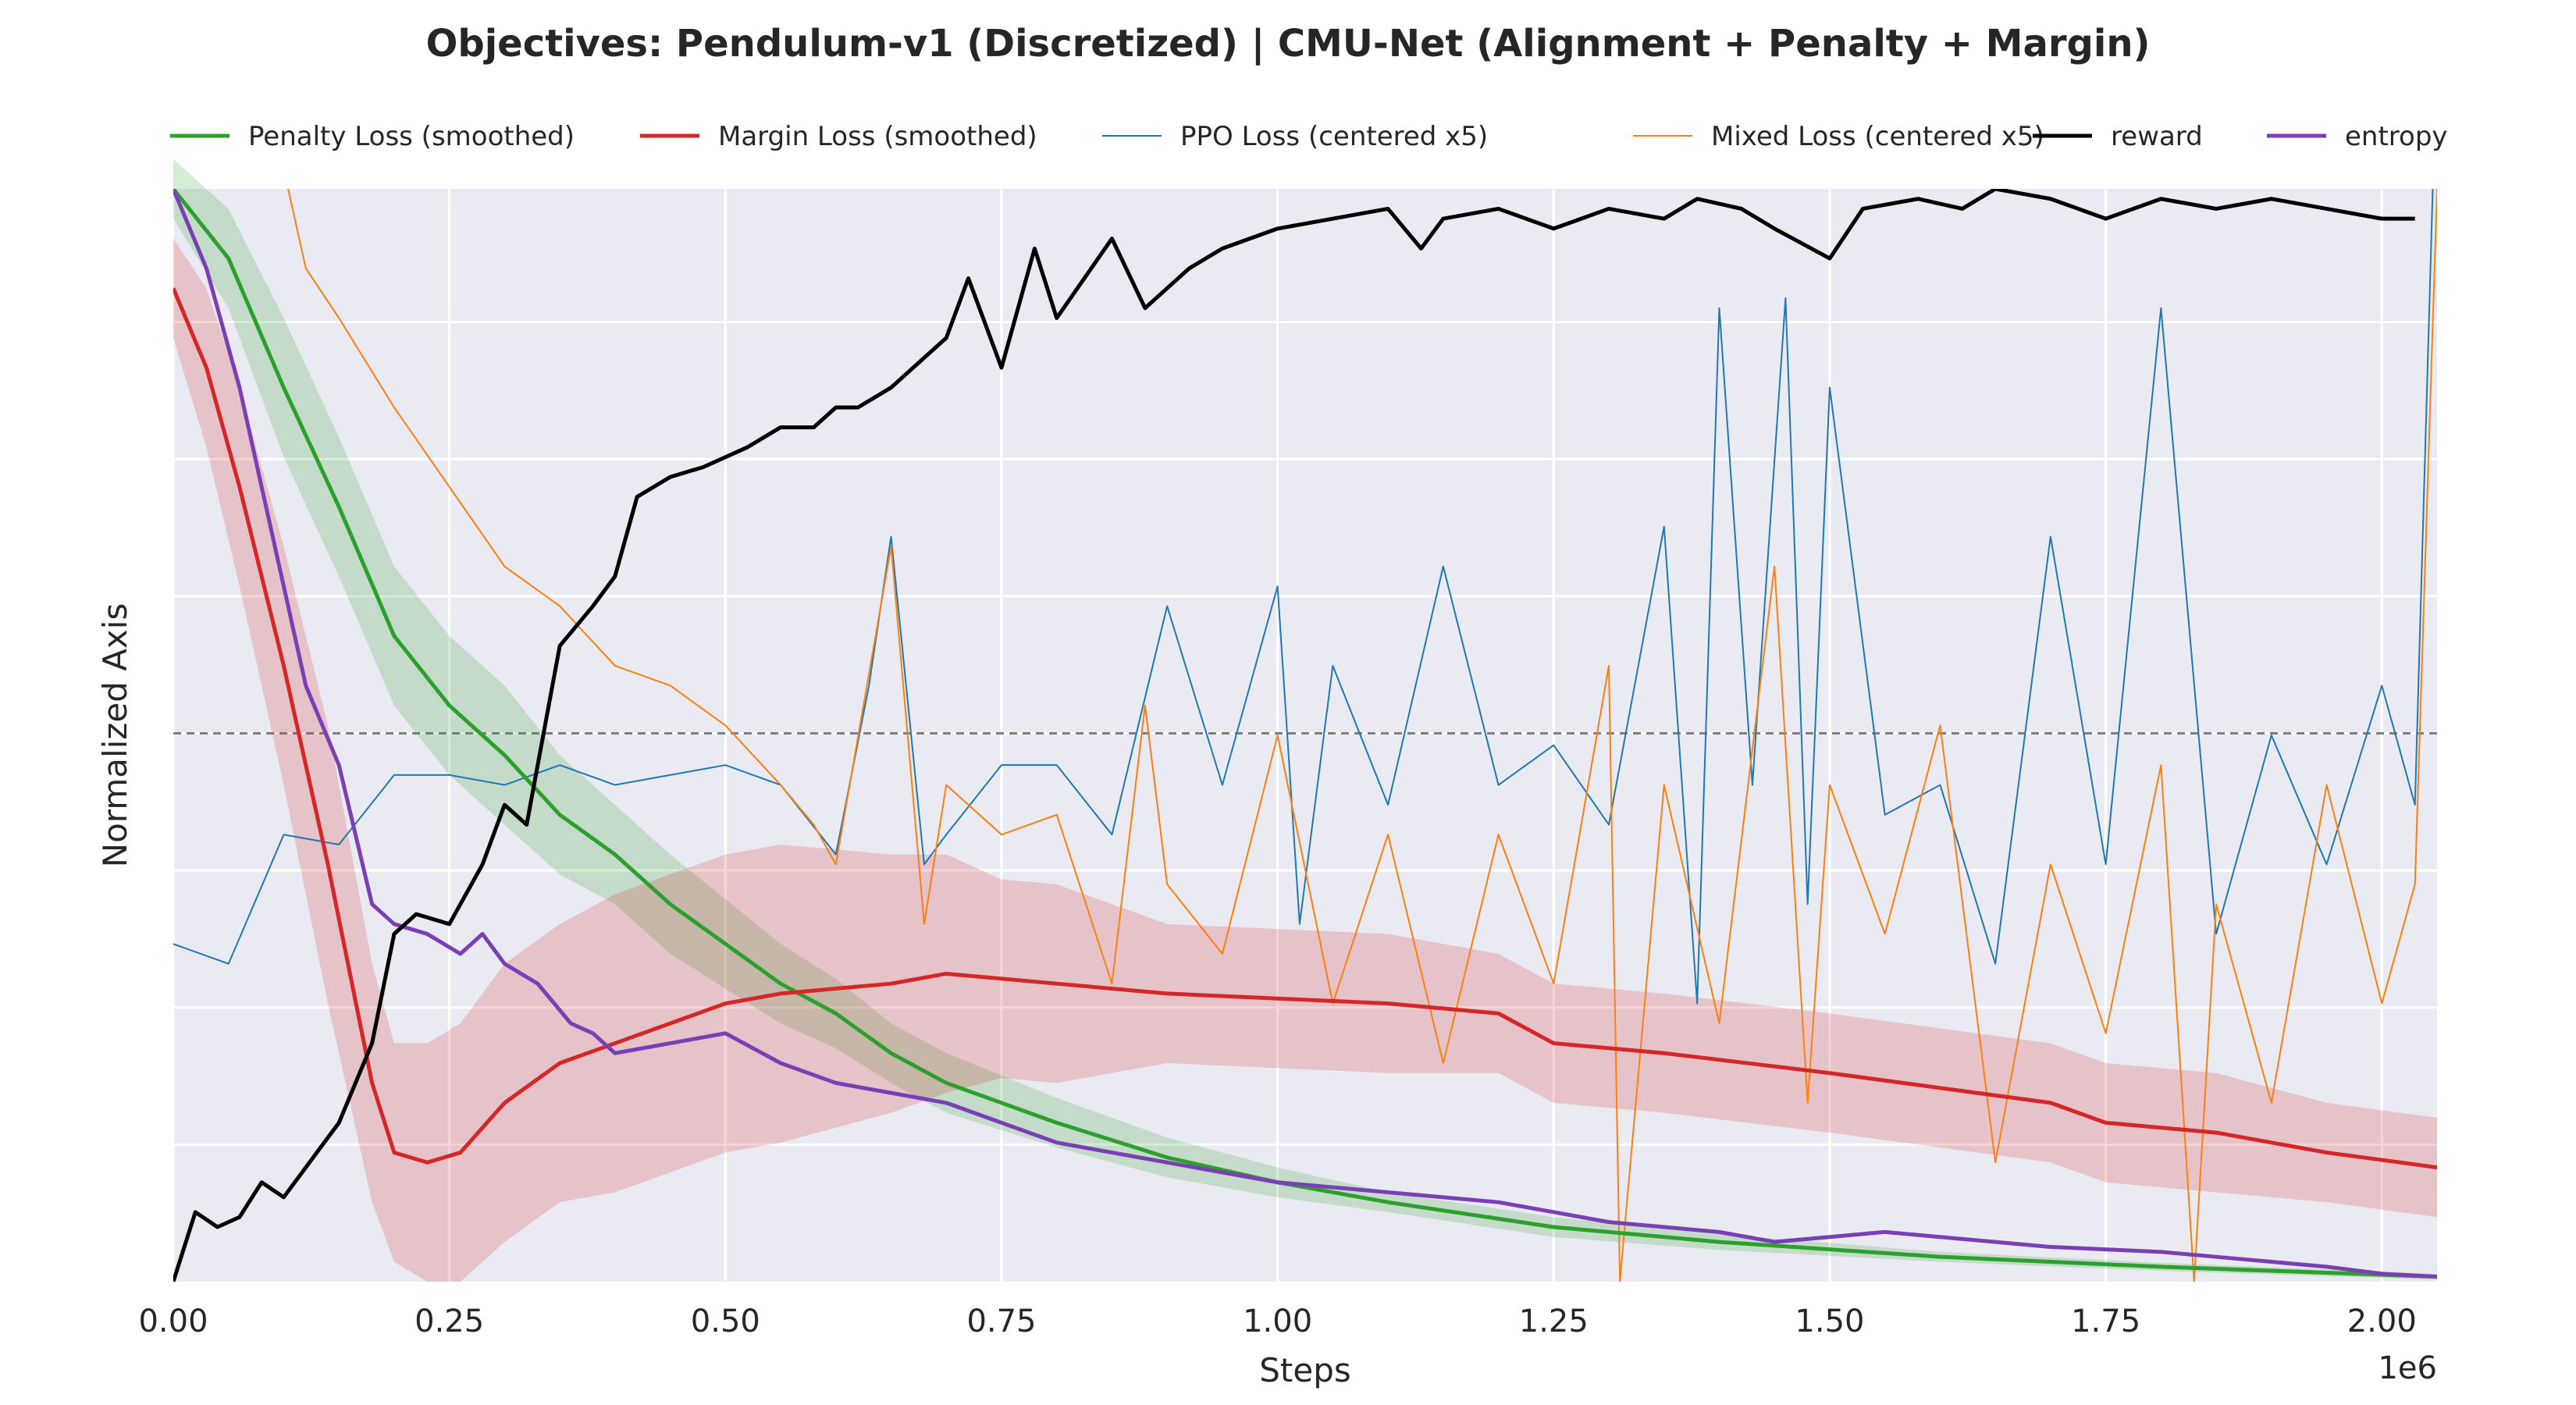 Image resolution: width=2576 pixels, height=1405 pixels. What do you see at coordinates (1334, 136) in the screenshot?
I see `legend-label: PPO Loss (centered x5)` at bounding box center [1334, 136].